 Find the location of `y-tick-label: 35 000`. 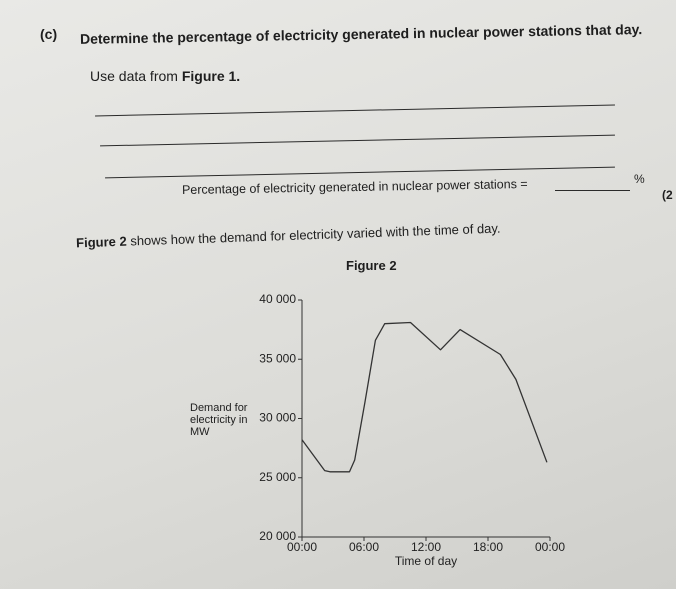

y-tick-label: 35 000 is located at coordinates (277, 358).